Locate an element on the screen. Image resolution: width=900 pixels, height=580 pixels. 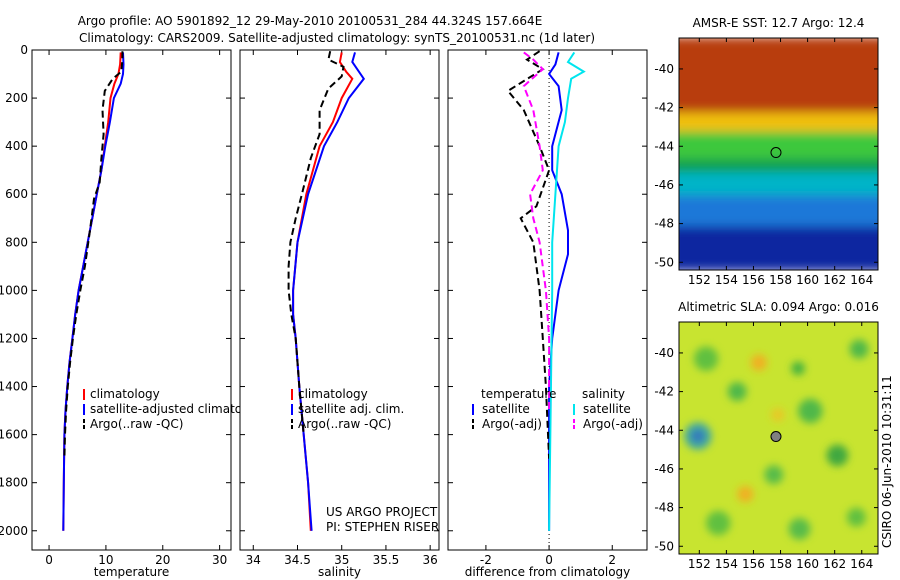
y-tick-label: 1800 is located at coordinates (14, 483).